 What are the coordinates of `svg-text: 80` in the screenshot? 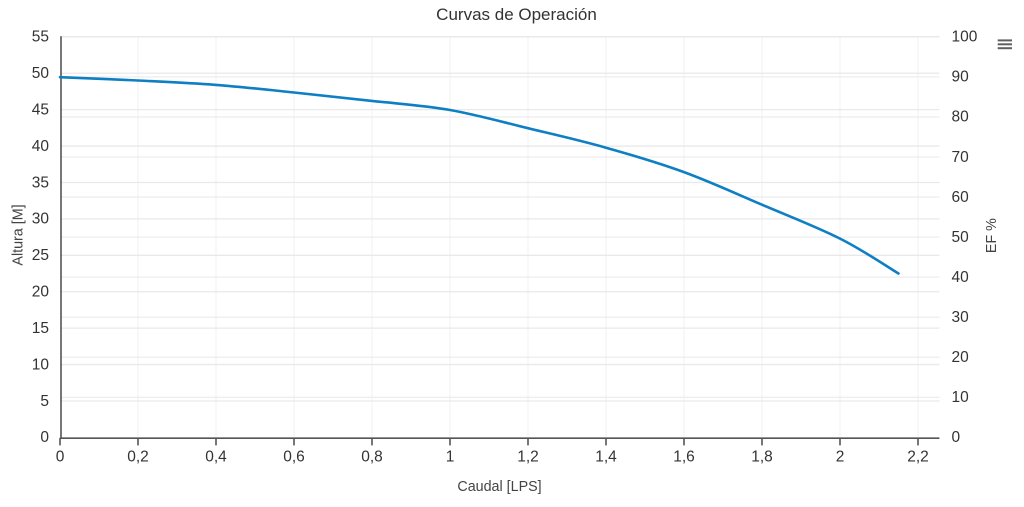 It's located at (961, 117).